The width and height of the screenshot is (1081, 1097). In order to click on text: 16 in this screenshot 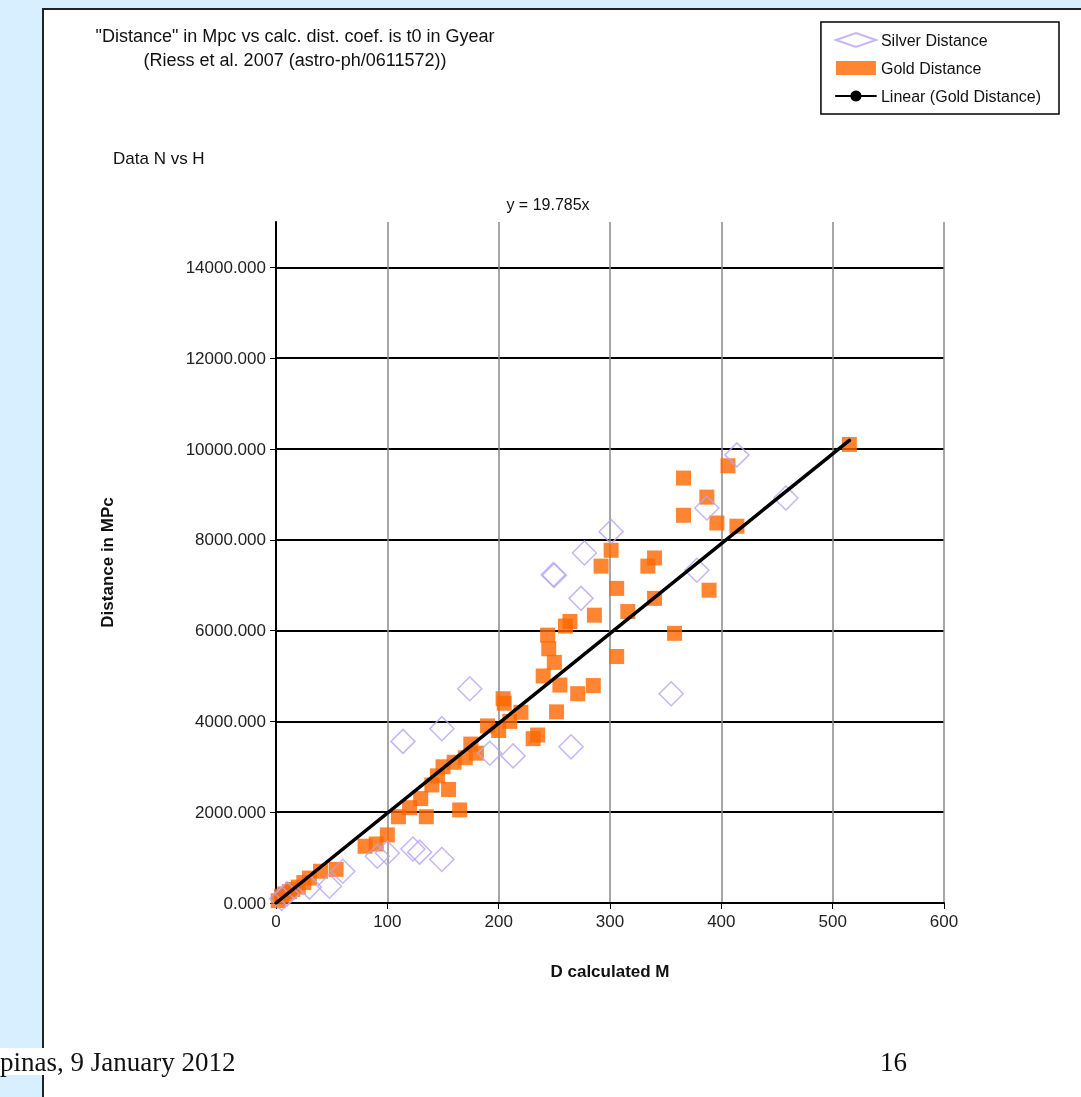, I will do `click(893, 1061)`.